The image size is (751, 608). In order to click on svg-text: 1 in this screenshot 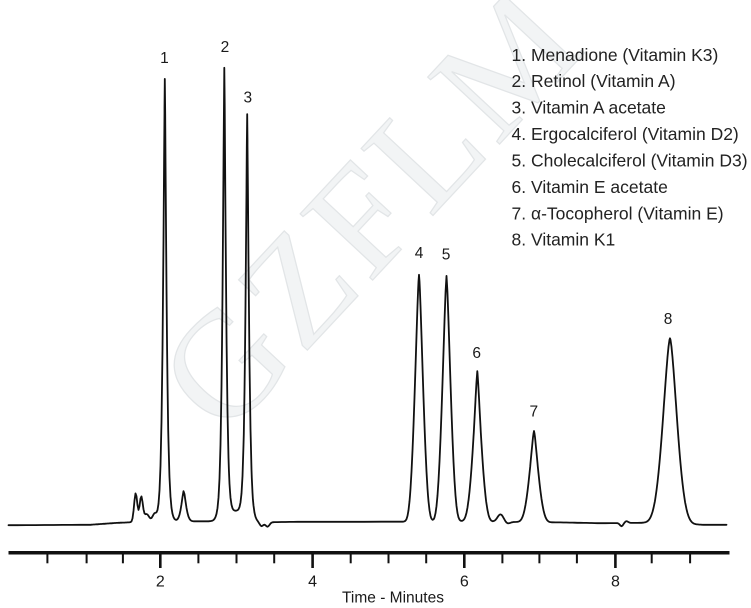, I will do `click(164, 58)`.